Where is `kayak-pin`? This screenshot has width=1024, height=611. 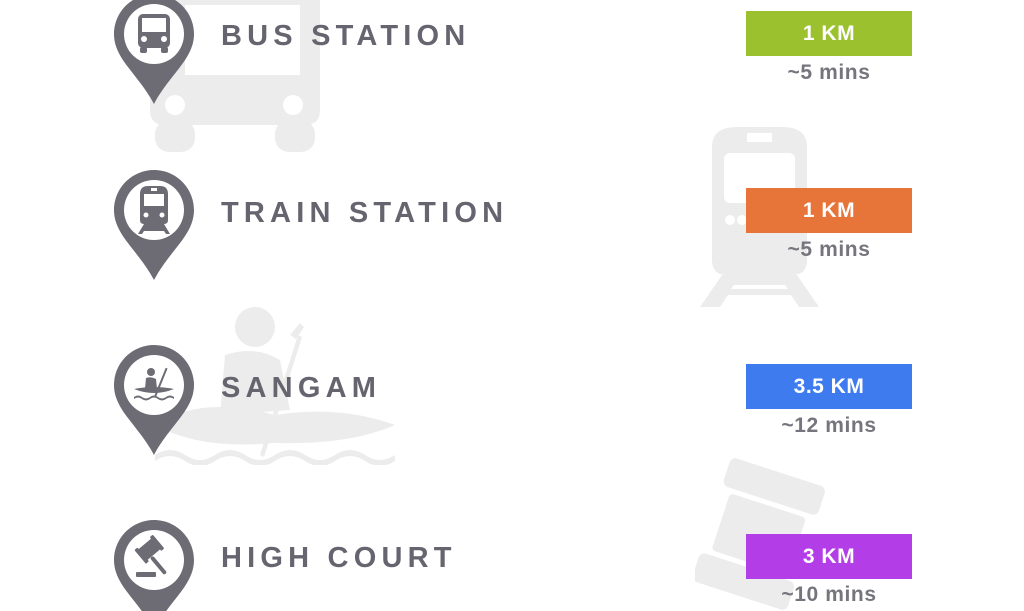
kayak-pin is located at coordinates (154, 400).